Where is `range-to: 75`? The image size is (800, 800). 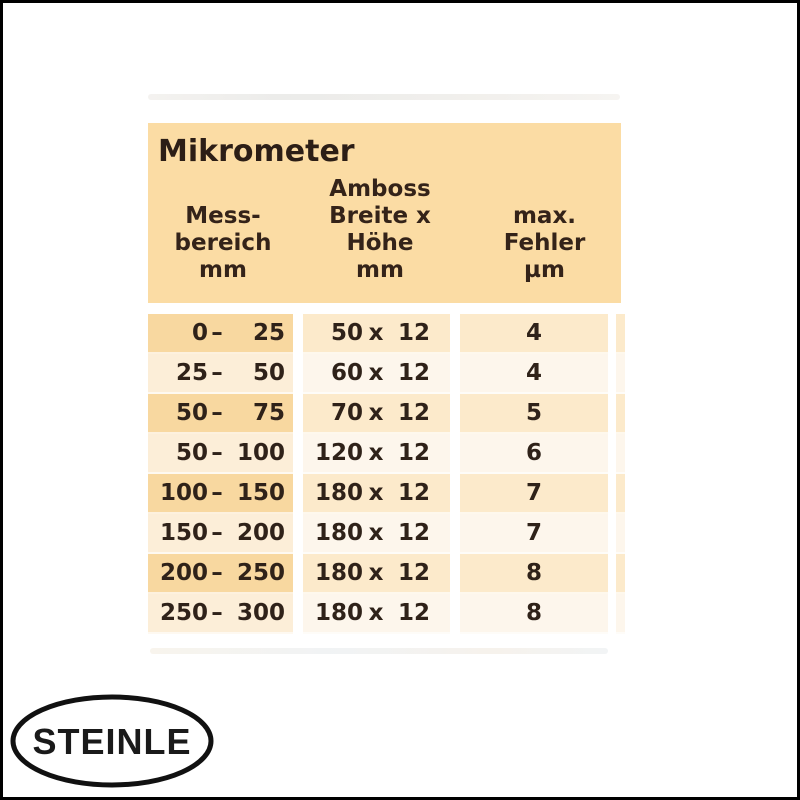
range-to: 75 is located at coordinates (268, 413).